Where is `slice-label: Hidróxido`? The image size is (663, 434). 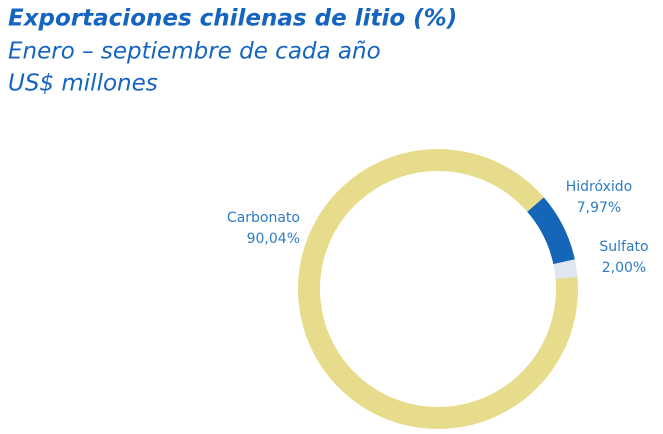
slice-label: Hidróxido is located at coordinates (599, 187).